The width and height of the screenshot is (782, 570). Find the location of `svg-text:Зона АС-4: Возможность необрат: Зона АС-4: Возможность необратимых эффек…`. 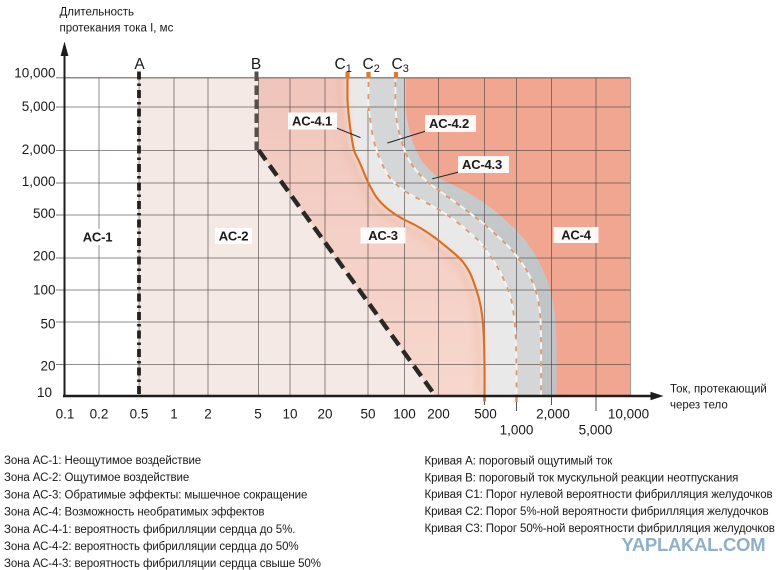

svg-text:Зона АС-4: Возможность необрат: Зона АС-4: Возможность необратимых эффек… is located at coordinates (134, 513).